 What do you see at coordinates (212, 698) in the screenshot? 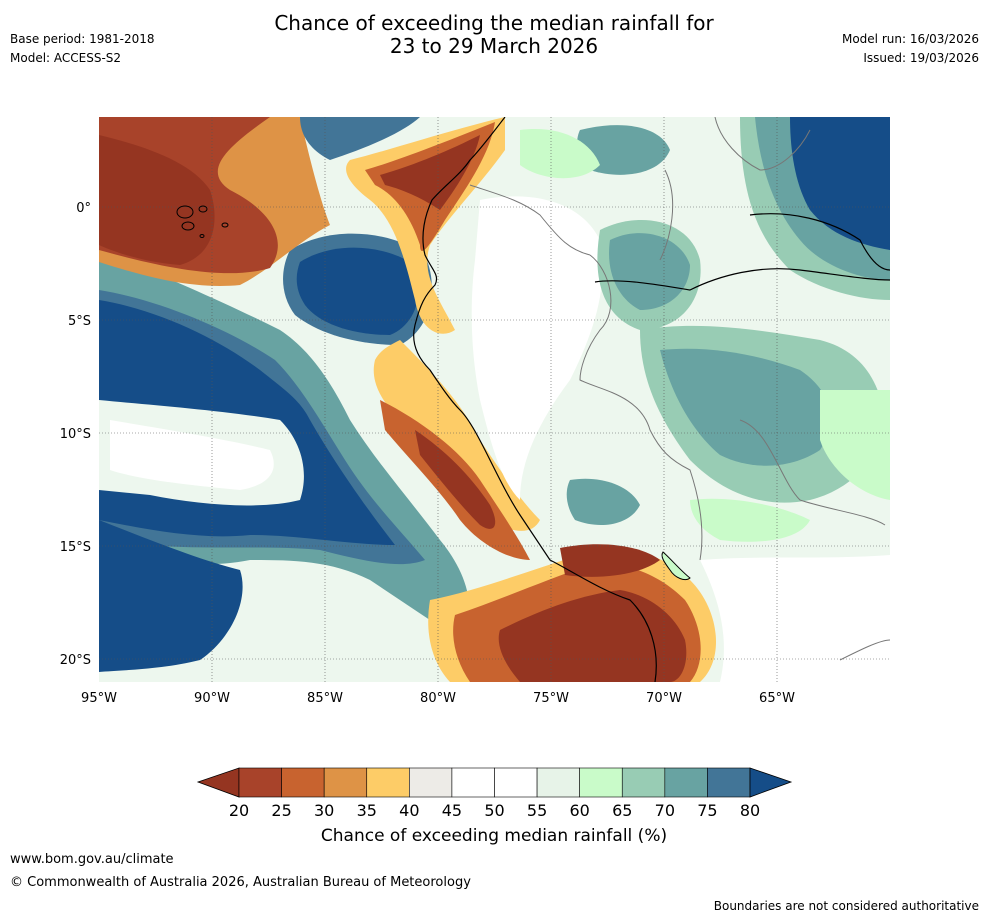
I see `x-tick-label: 90°W` at bounding box center [212, 698].